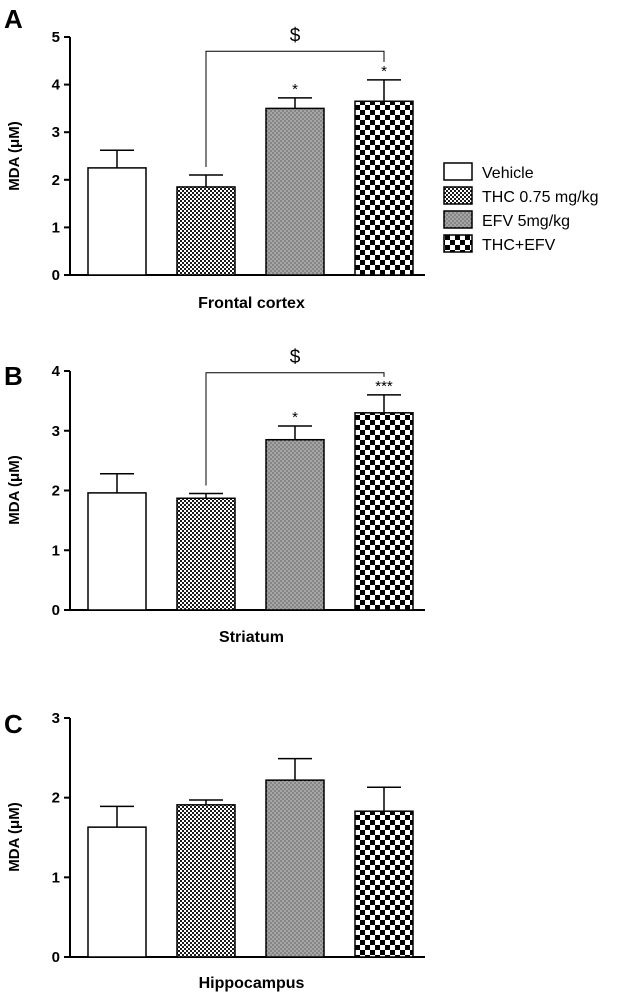 The image size is (625, 993). Describe the element at coordinates (508, 173) in the screenshot. I see `legend-label: Vehicle` at that location.